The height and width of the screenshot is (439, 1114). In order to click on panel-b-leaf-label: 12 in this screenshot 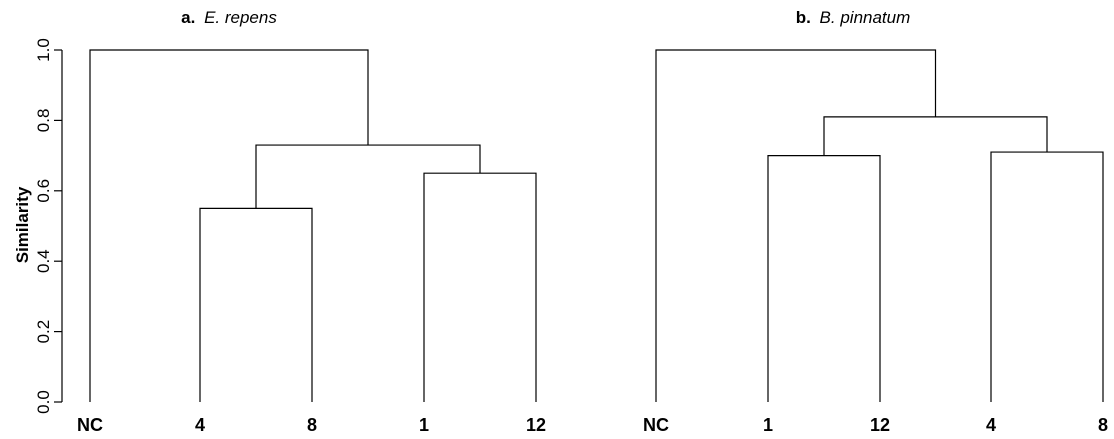, I will do `click(880, 425)`.